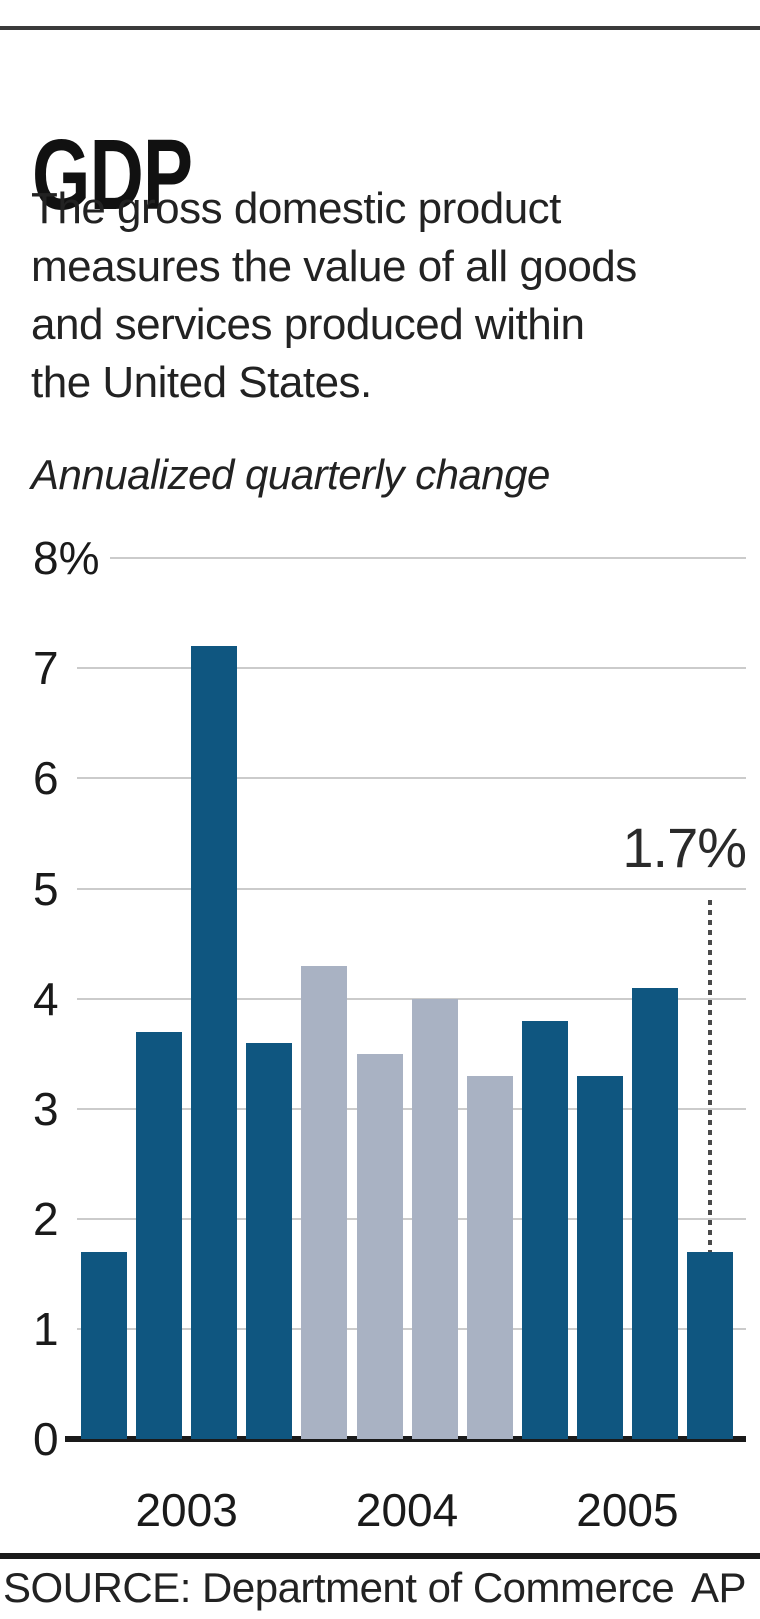 The image size is (760, 1619). I want to click on y-axis-tick-label: 8%, so click(66, 558).